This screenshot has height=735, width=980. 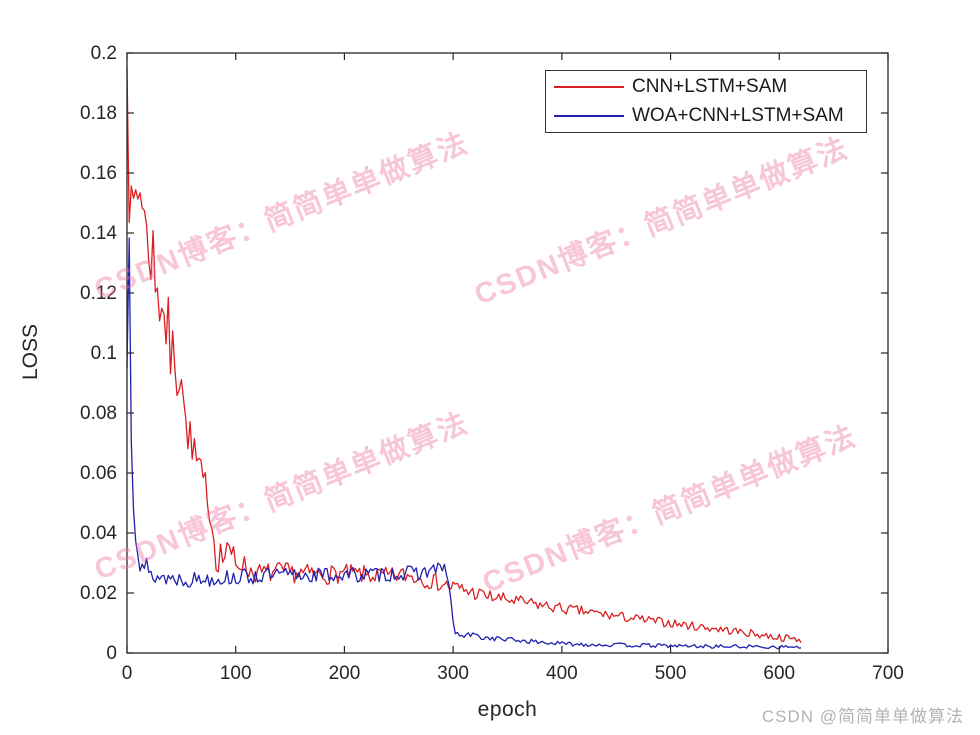 What do you see at coordinates (98, 413) in the screenshot?
I see `y-tick-label: 0.08` at bounding box center [98, 413].